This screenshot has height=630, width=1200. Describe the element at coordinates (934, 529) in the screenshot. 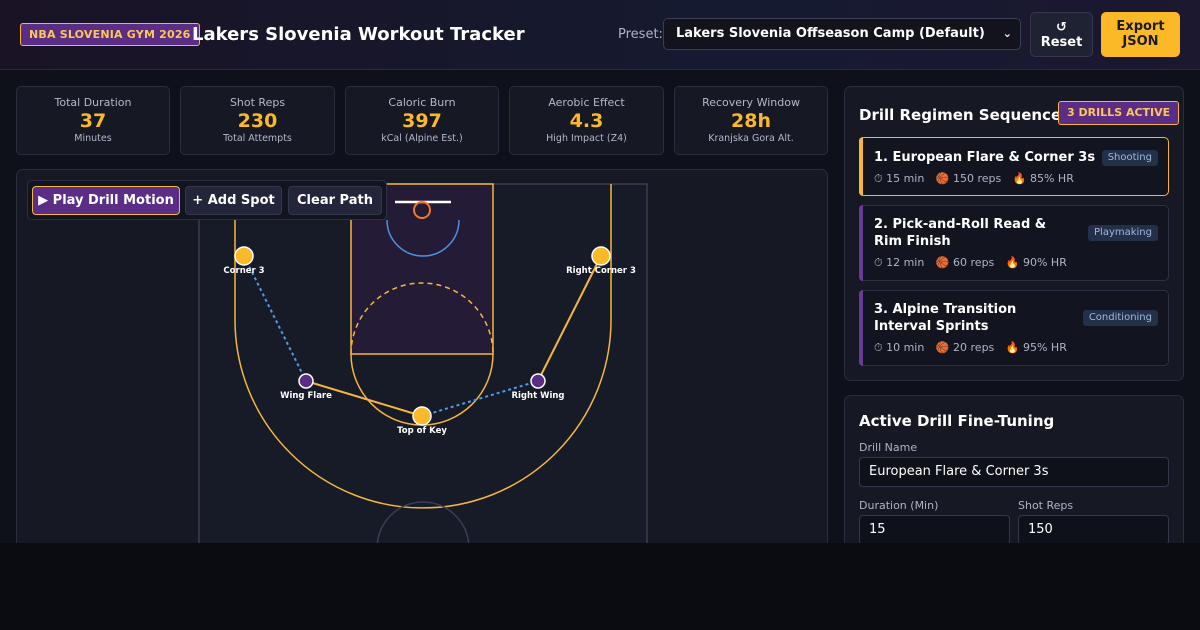

I see `duration-input: 15` at that location.